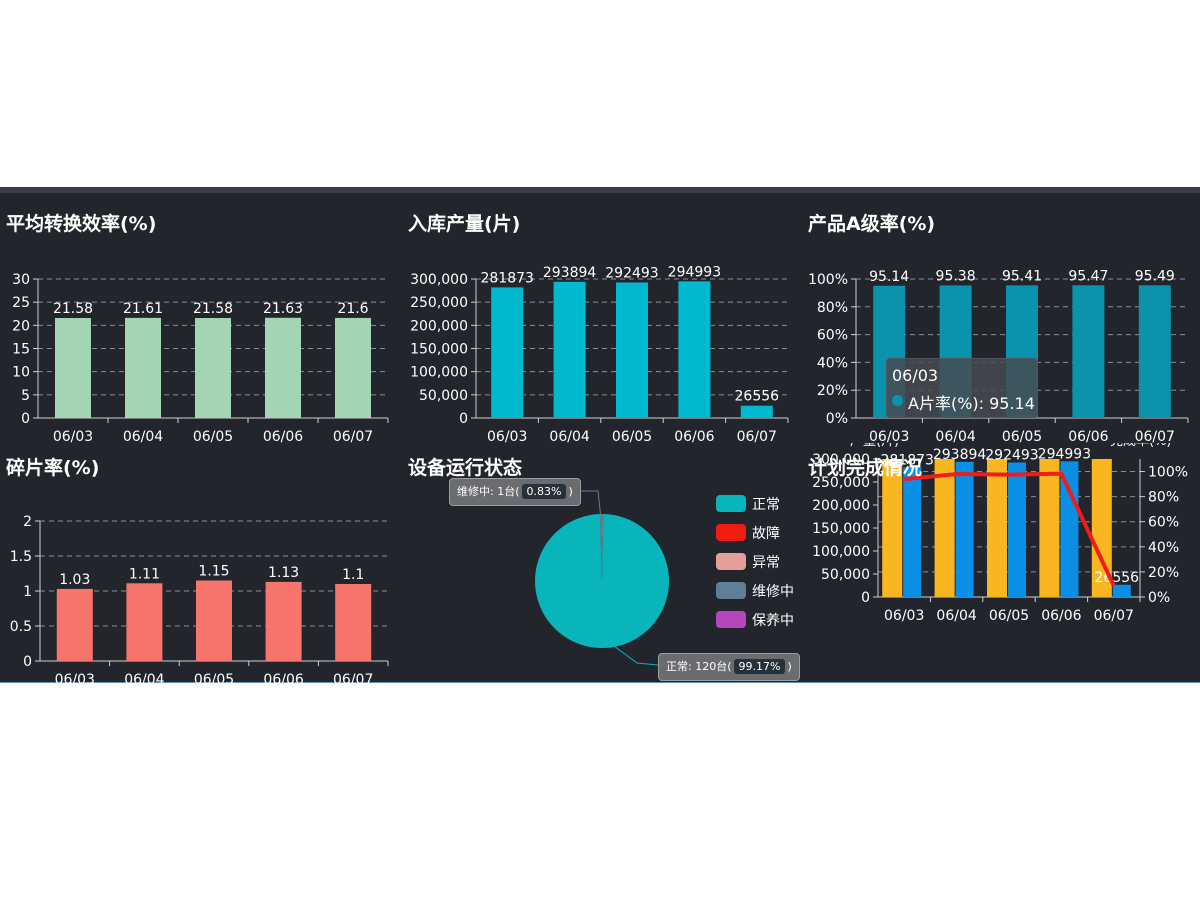 Image resolution: width=1200 pixels, height=900 pixels. Describe the element at coordinates (53, 468) in the screenshot. I see `panel-title: 碎片率(%)` at that location.